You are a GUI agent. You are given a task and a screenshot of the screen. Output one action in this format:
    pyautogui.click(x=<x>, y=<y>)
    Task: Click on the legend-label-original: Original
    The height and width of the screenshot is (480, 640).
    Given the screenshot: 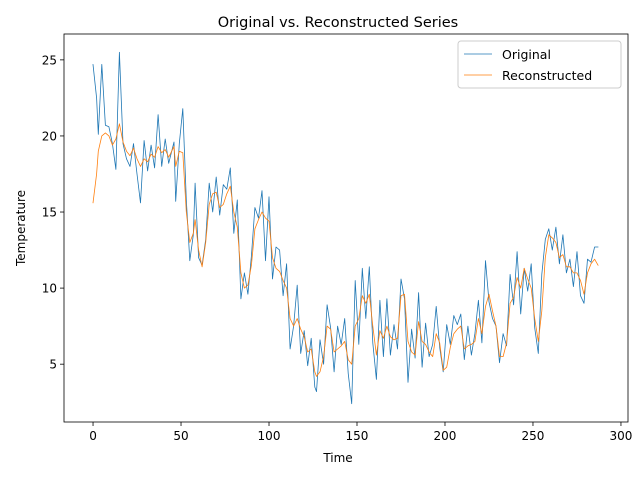 What is the action you would take?
    pyautogui.click(x=526, y=54)
    